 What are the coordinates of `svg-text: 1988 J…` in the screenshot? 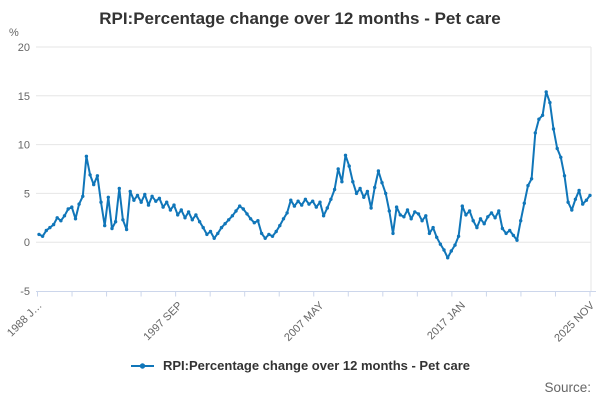 It's located at (25, 320).